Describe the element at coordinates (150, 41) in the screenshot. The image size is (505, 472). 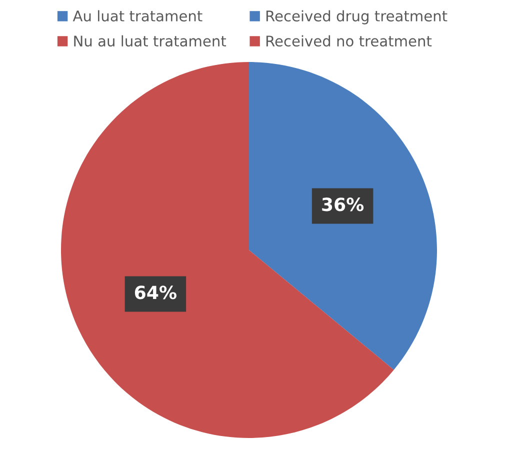
I see `legend-label: Nu au luat tratament` at that location.